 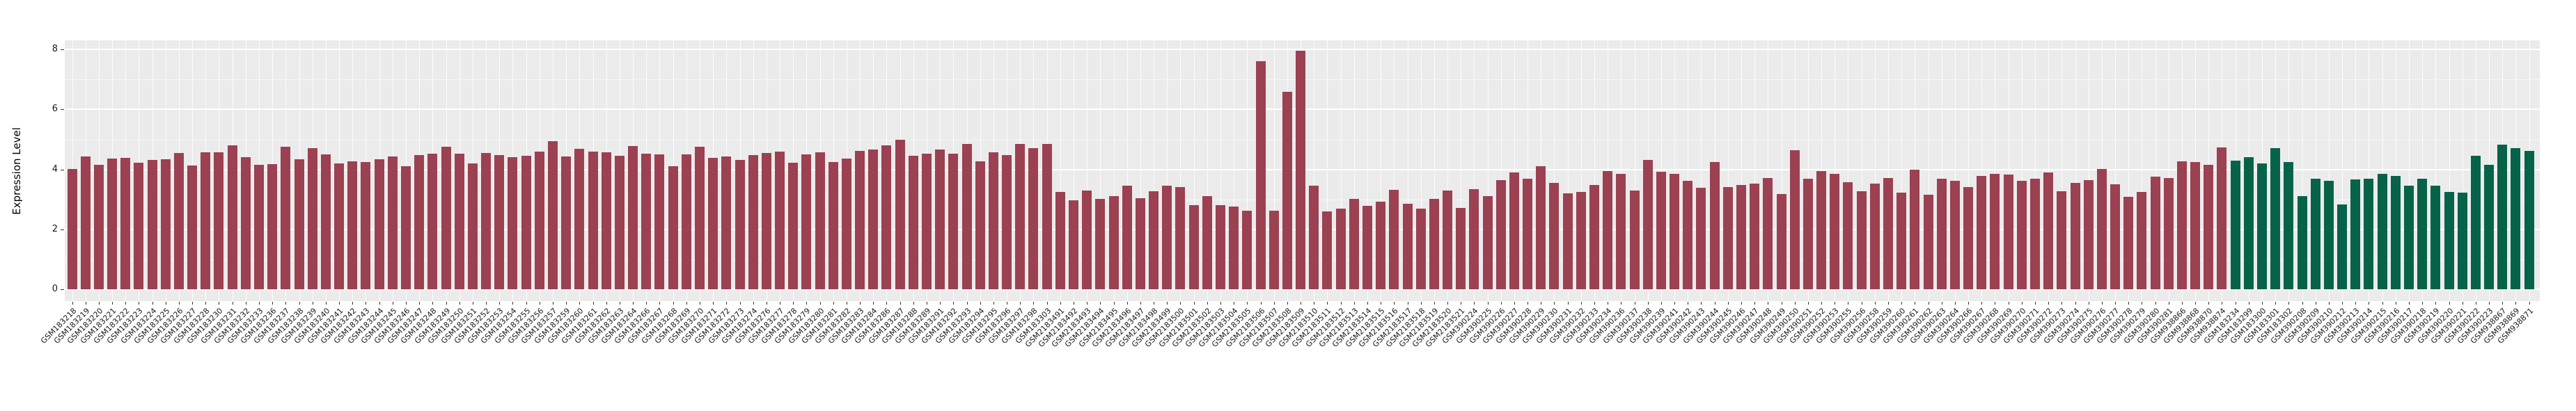 I want to click on bar-GSM183298, so click(x=1033, y=218).